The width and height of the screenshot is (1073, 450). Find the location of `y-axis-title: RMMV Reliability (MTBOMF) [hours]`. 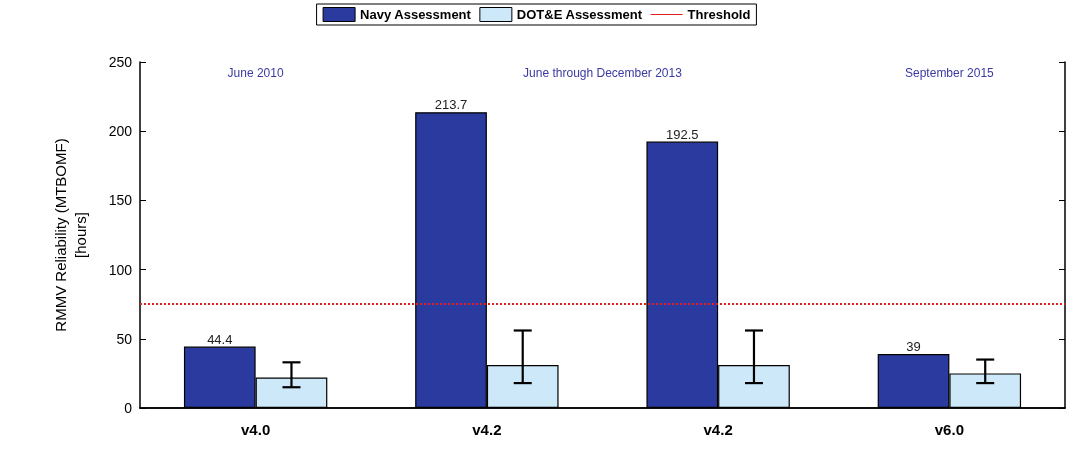

y-axis-title: RMMV Reliability (MTBOMF) [hours] is located at coordinates (70, 235).